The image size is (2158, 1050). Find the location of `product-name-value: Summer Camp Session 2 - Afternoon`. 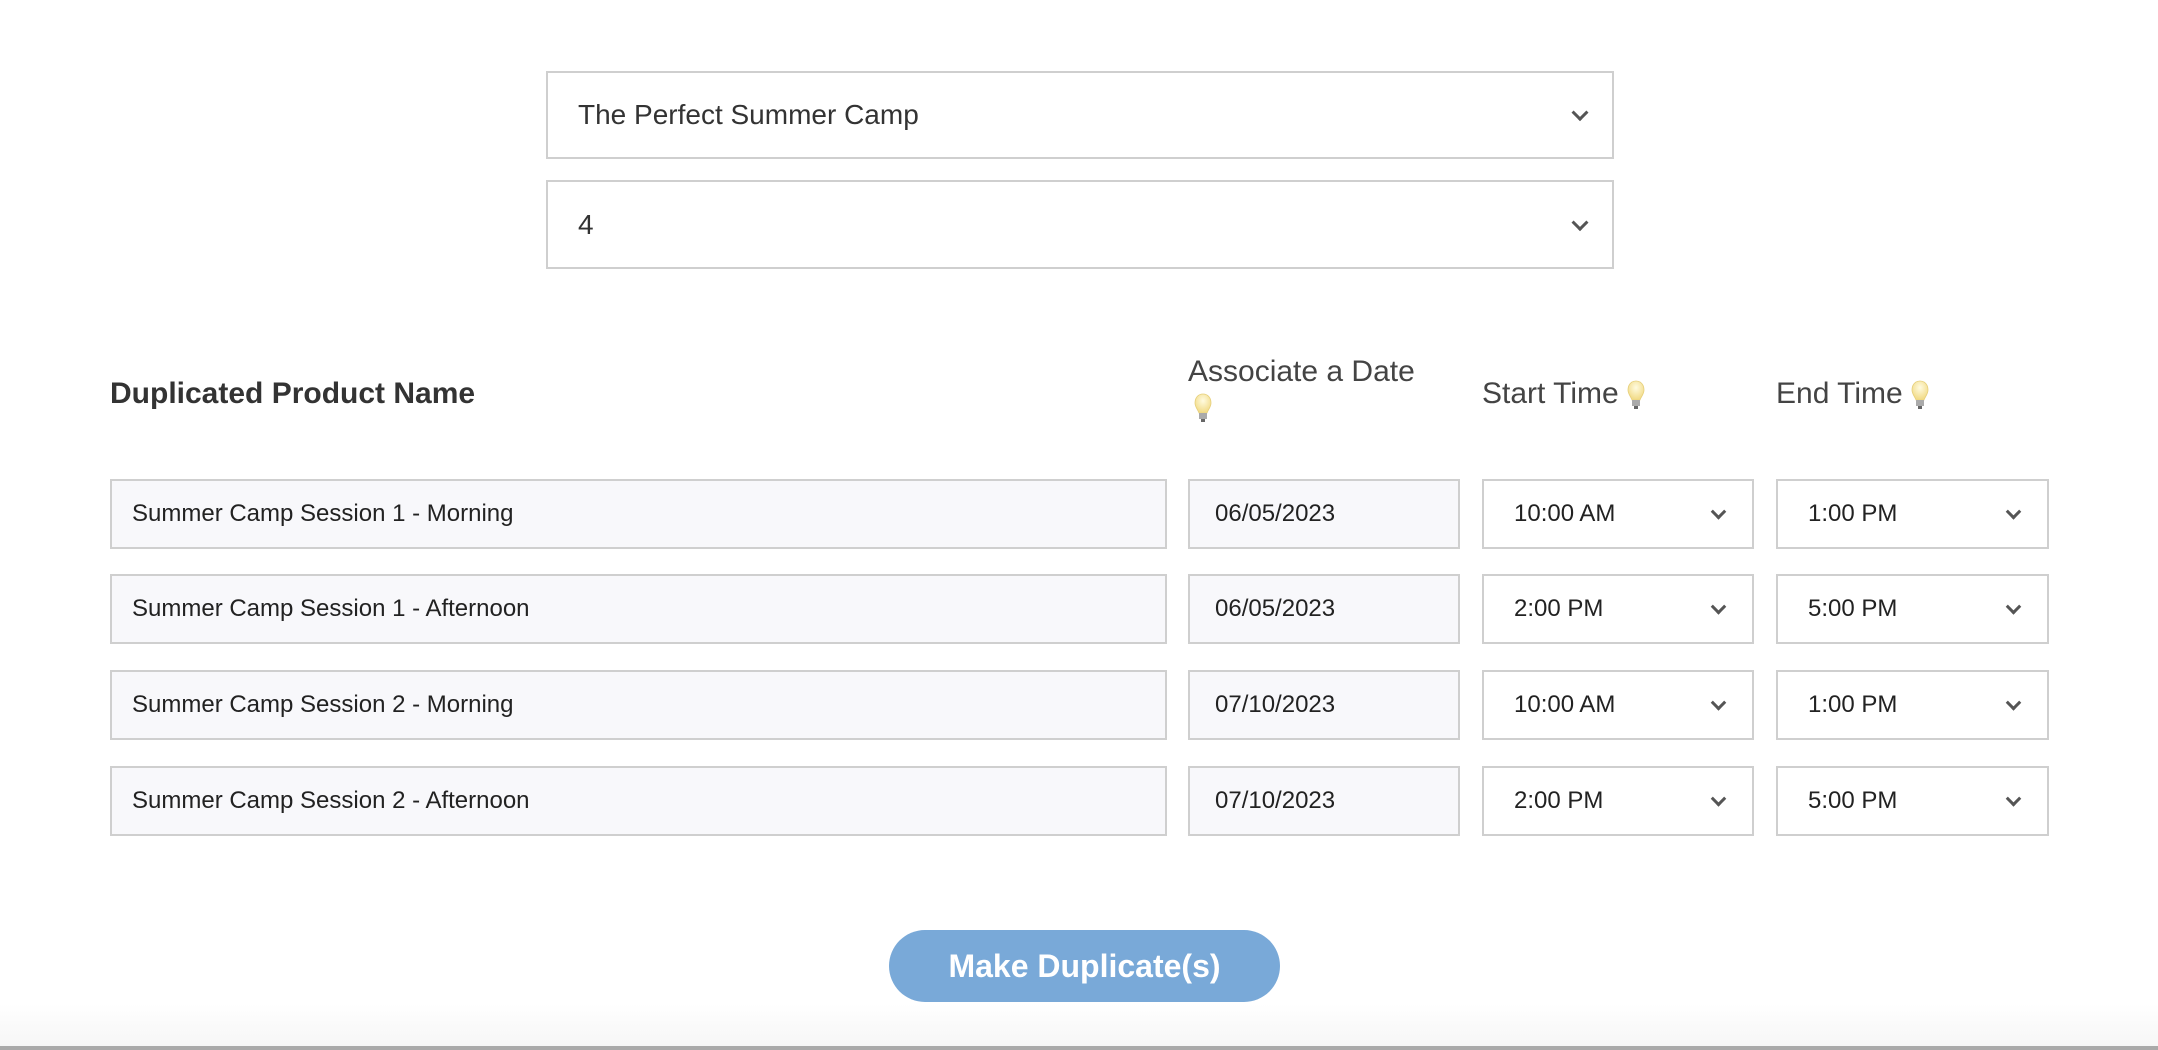

product-name-value: Summer Camp Session 2 - Afternoon is located at coordinates (331, 800).